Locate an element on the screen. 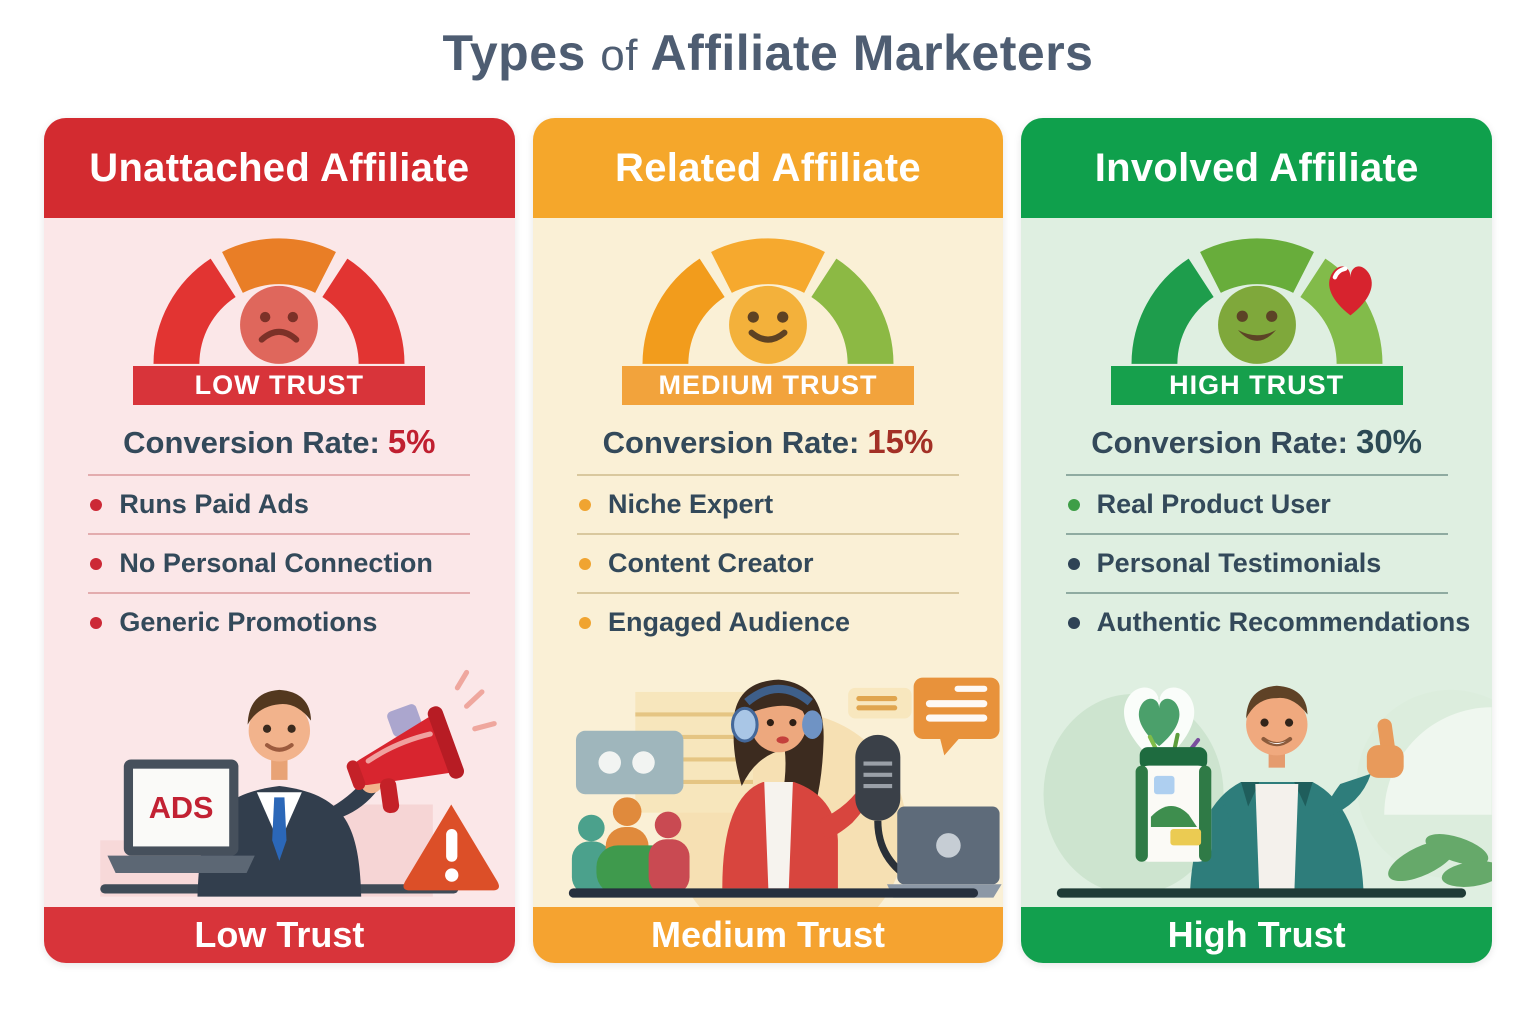  trust-band: HIGH TRUST is located at coordinates (1256, 385).